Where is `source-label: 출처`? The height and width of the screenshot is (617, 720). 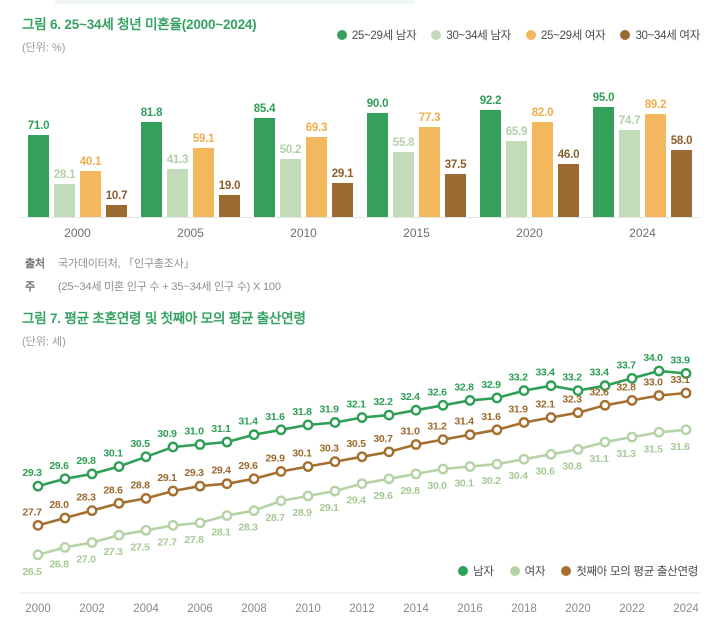 source-label: 출처 is located at coordinates (35, 264).